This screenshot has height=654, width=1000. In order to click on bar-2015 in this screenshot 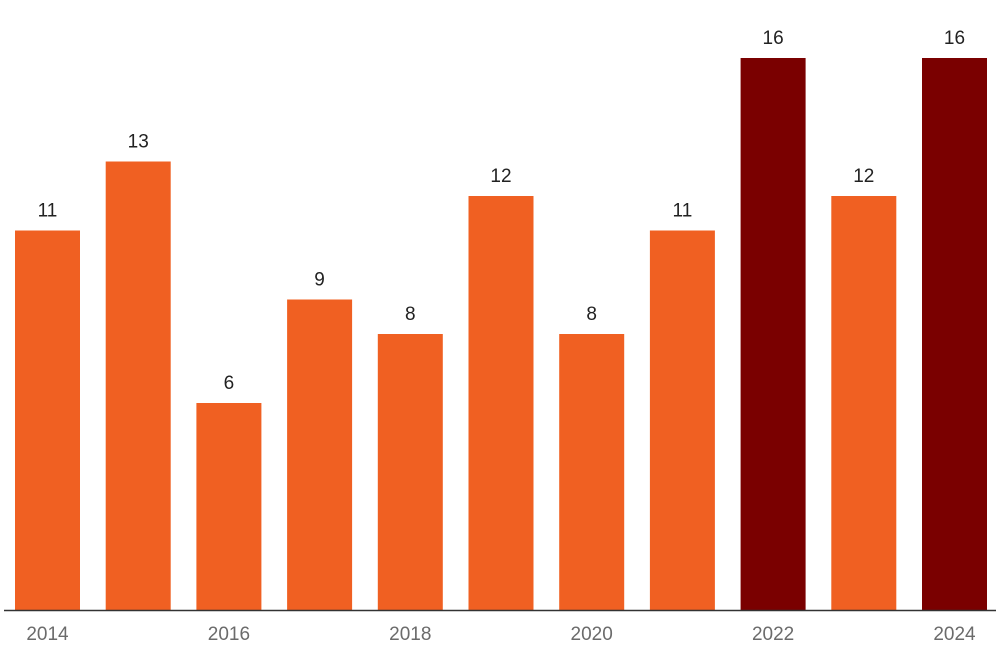, I will do `click(138, 385)`.